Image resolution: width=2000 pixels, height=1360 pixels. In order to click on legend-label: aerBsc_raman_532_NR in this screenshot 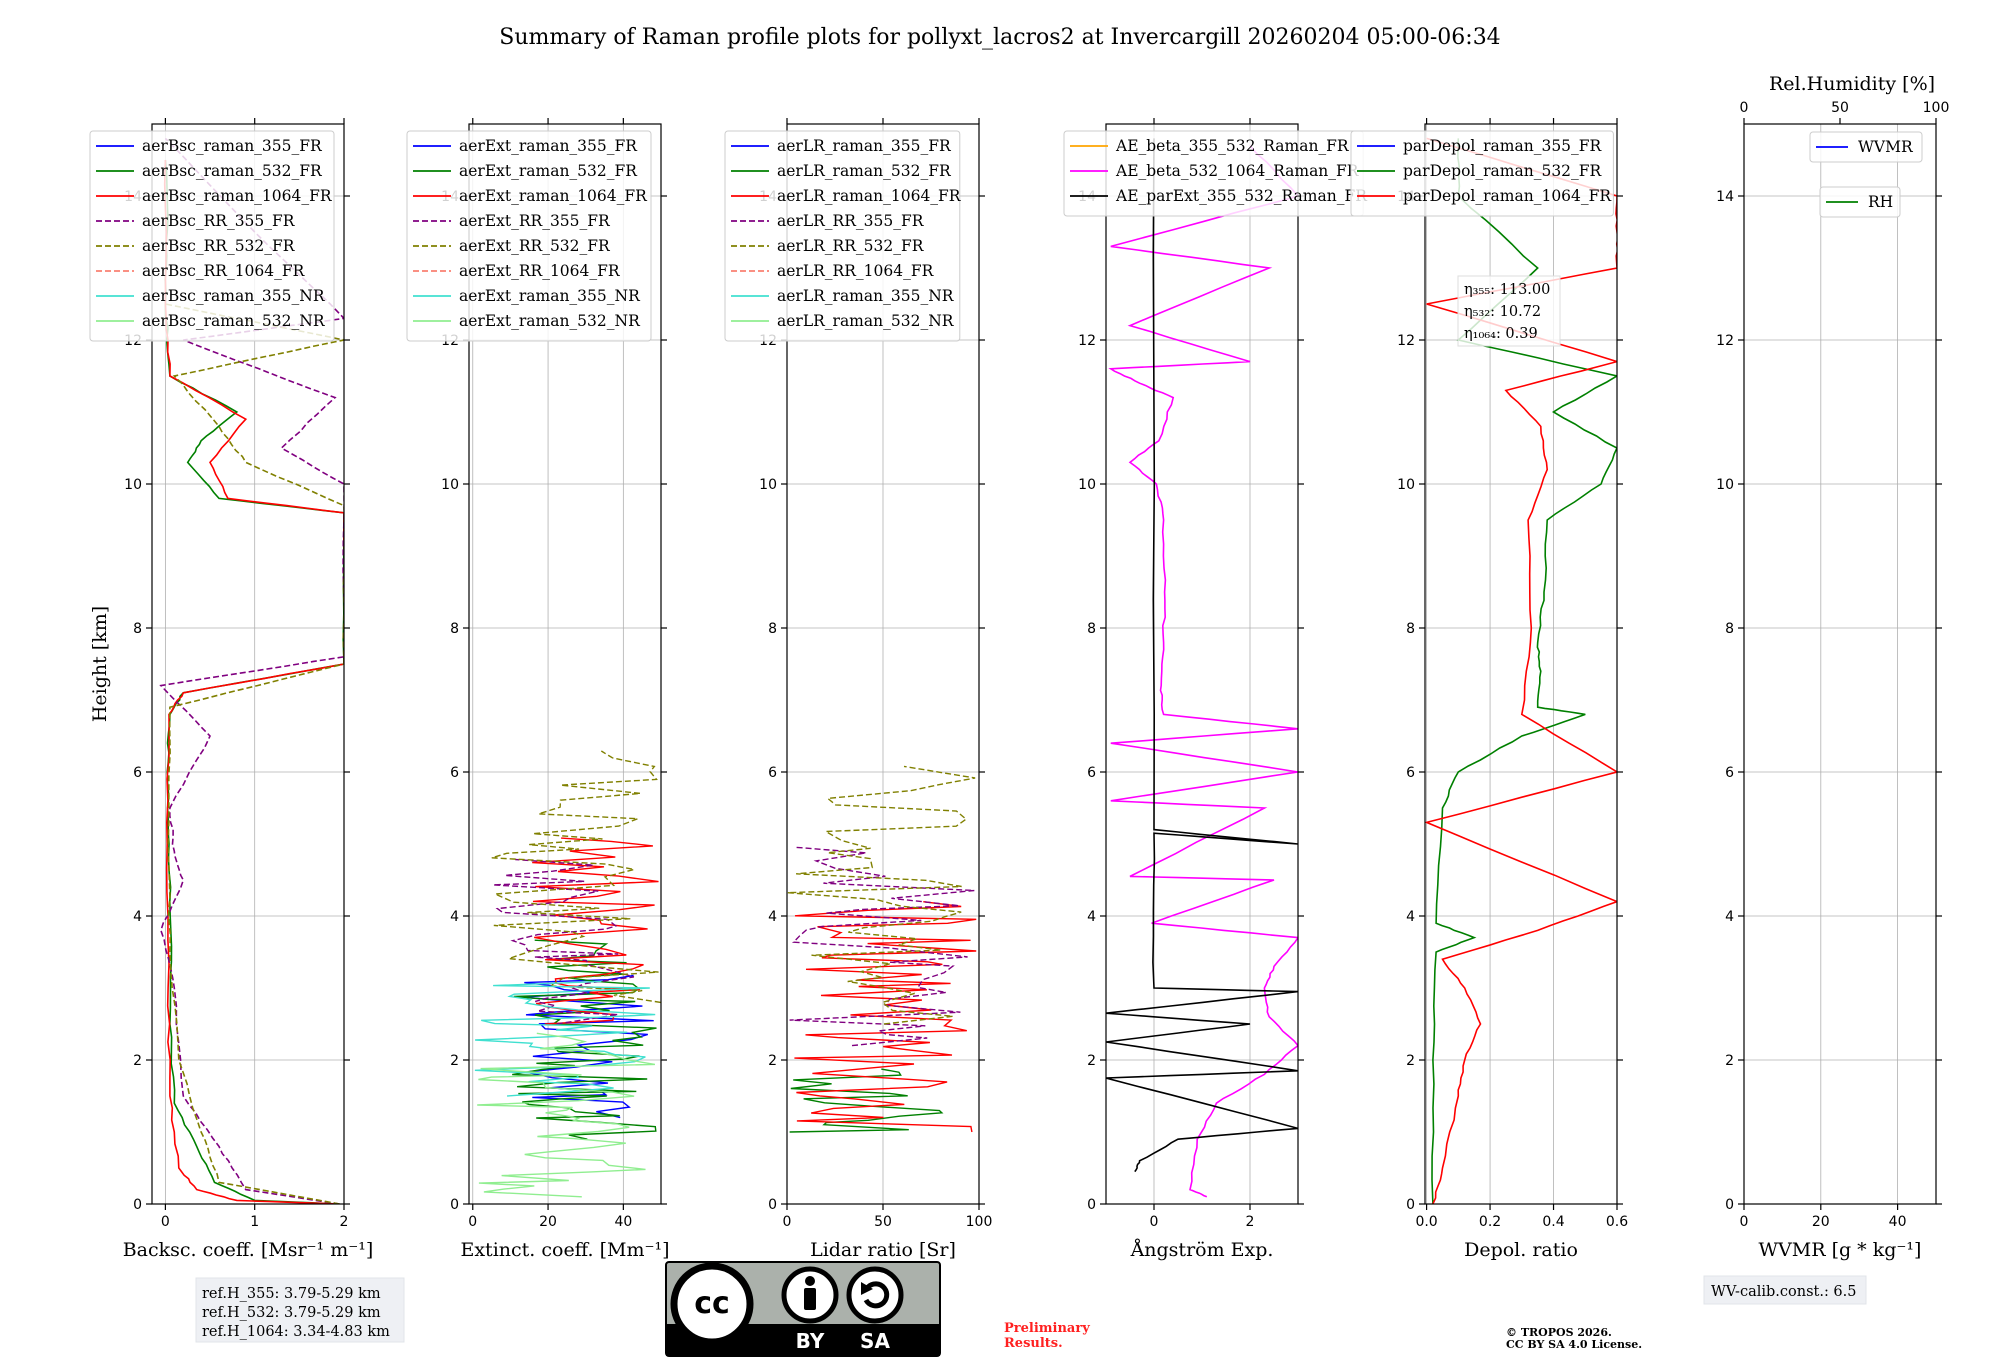, I will do `click(234, 321)`.